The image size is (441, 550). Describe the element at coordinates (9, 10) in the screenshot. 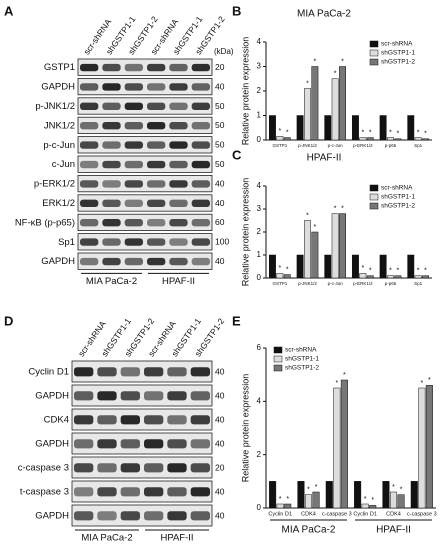

I see `panel-label: A` at that location.